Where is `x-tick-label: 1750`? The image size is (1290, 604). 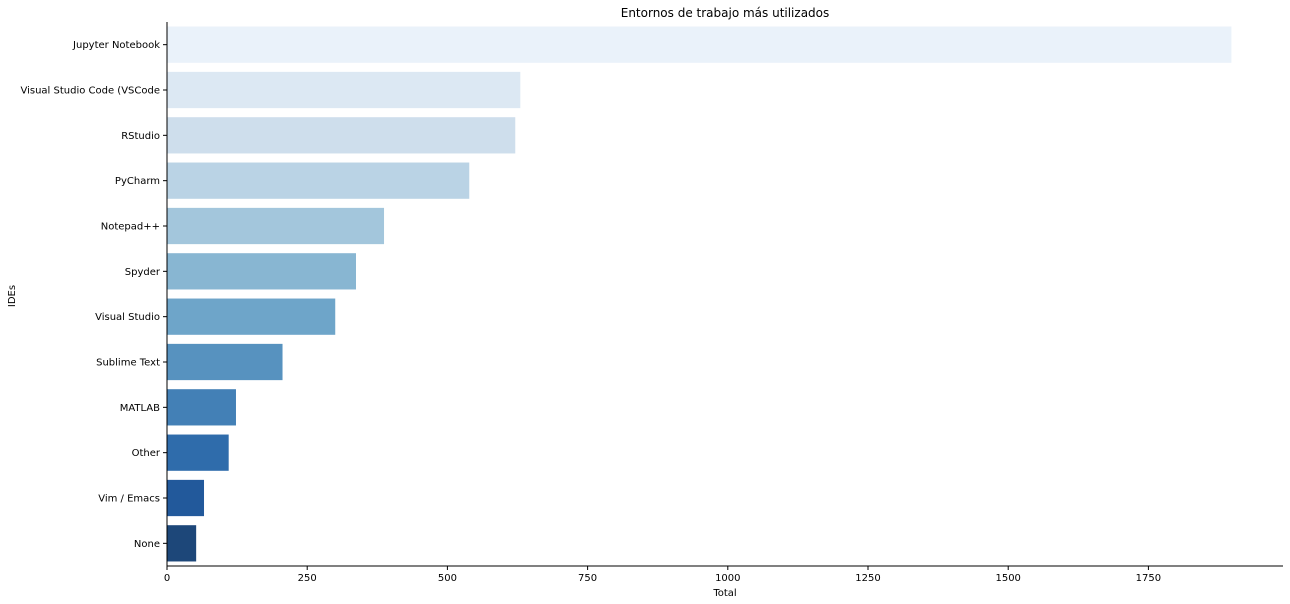 x-tick-label: 1750 is located at coordinates (1148, 578).